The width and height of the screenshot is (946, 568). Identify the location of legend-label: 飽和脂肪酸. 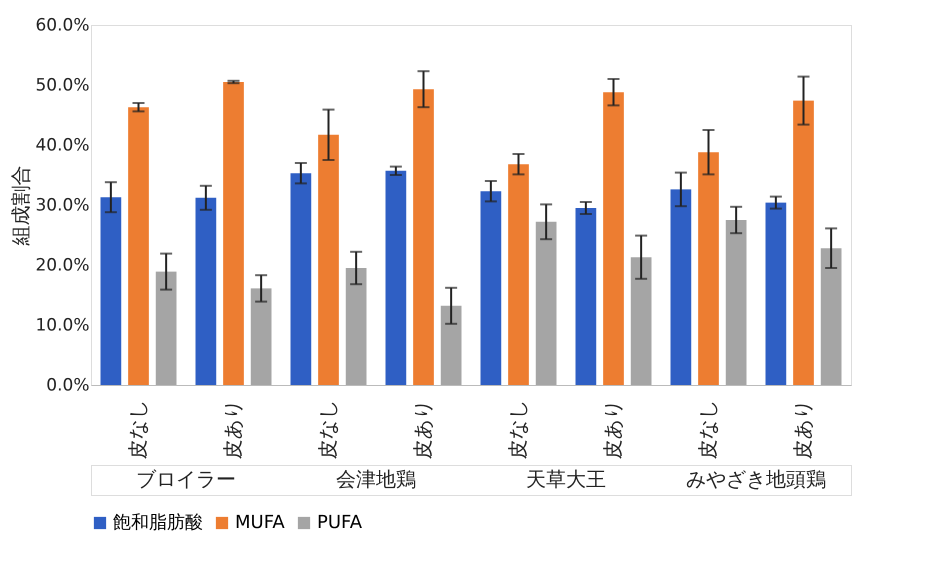
(158, 522).